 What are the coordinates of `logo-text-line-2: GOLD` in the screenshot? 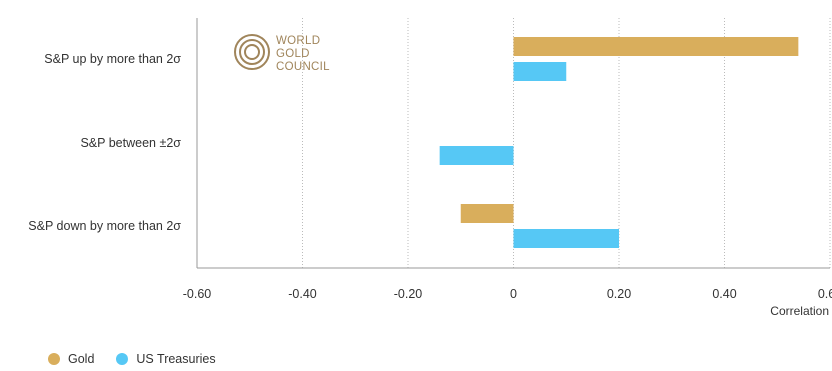 It's located at (293, 54).